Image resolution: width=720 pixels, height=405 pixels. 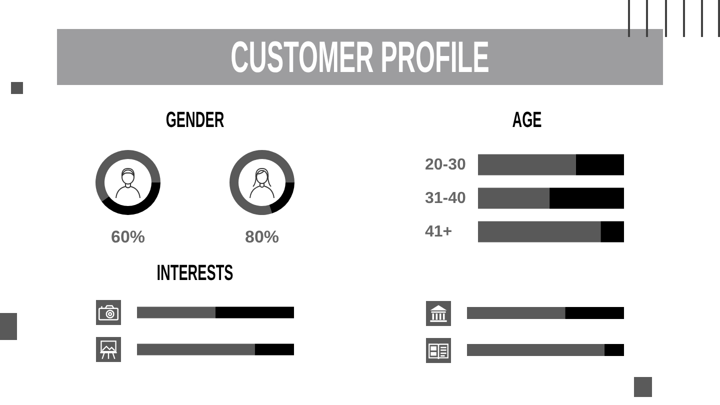 I want to click on text: 60%, so click(x=128, y=237).